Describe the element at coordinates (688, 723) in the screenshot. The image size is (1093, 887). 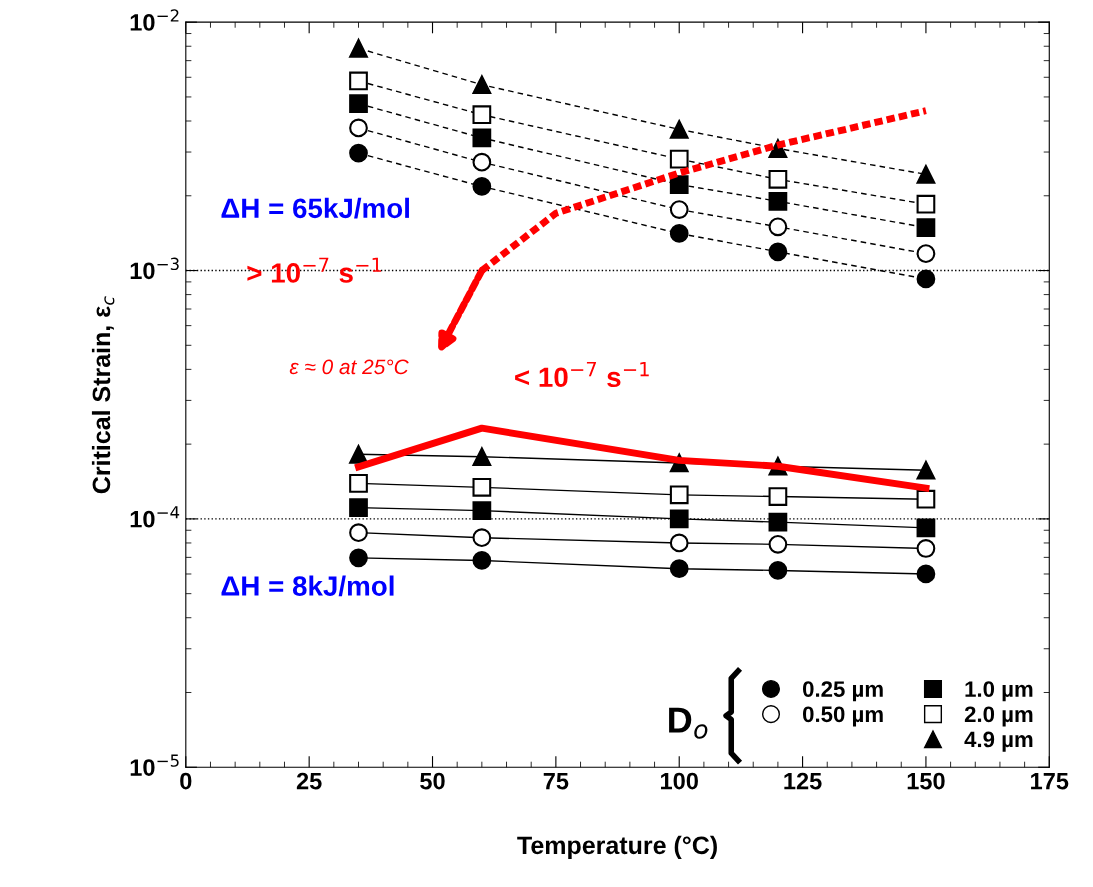
I see `legend-title: D$_{o}$` at that location.